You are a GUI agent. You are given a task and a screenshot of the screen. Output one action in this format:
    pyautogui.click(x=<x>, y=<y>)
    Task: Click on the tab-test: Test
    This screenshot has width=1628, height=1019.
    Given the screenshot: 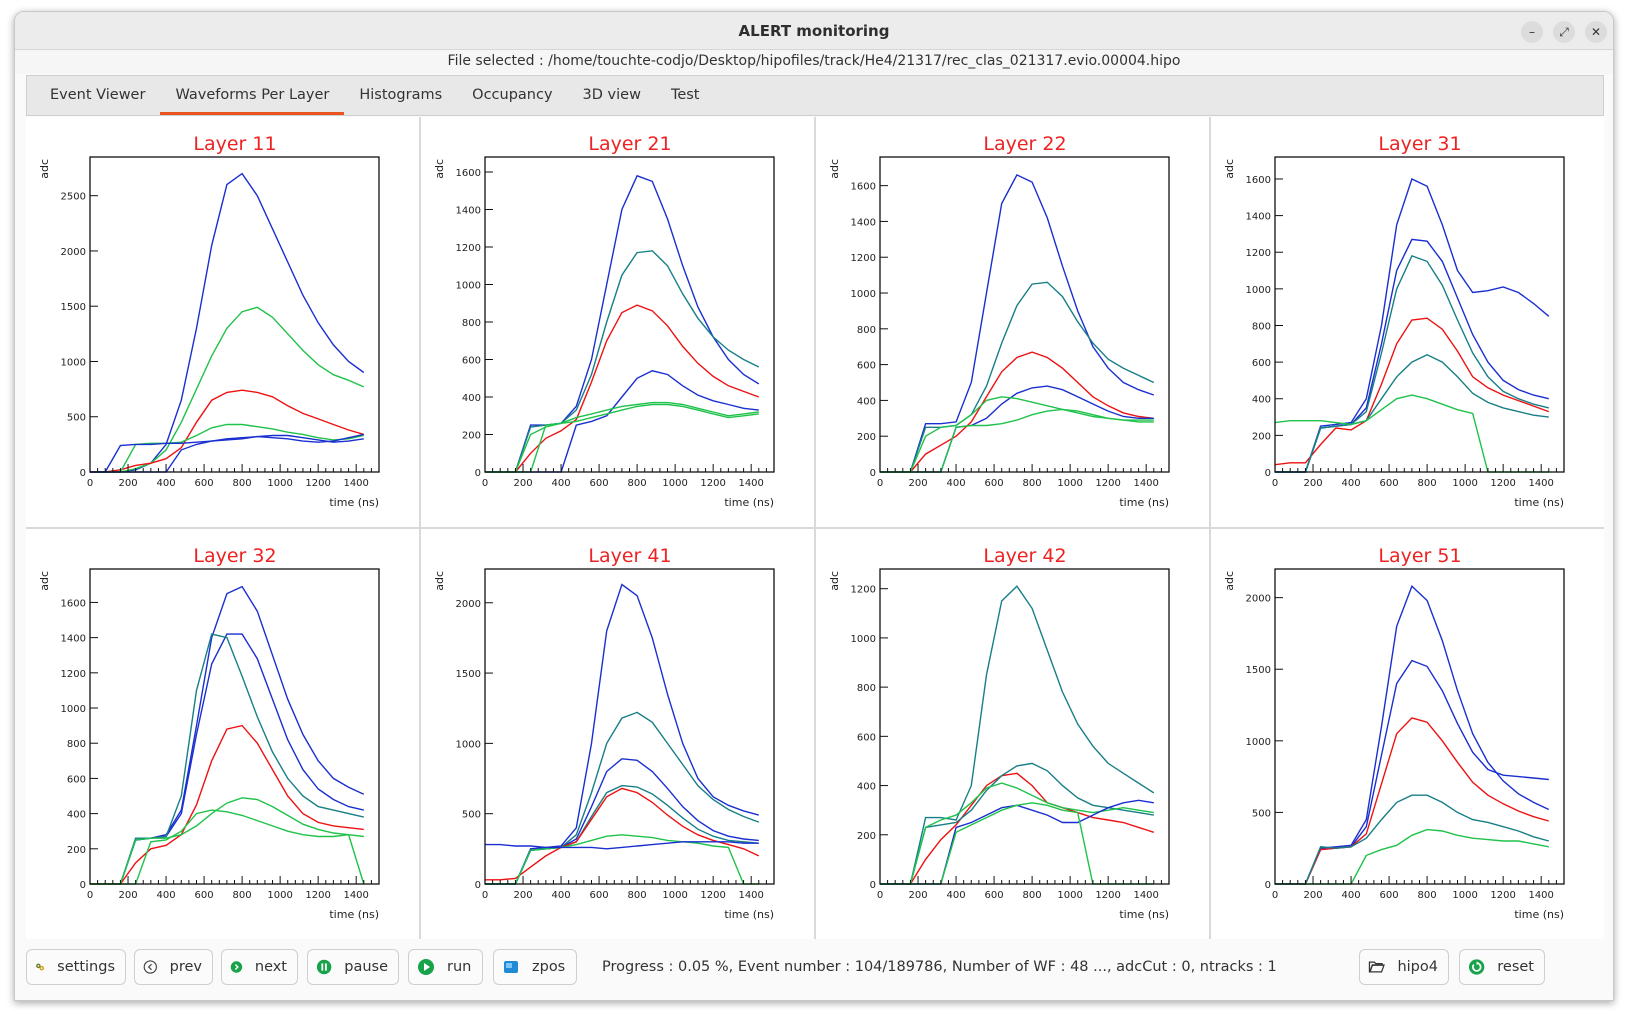 What is the action you would take?
    pyautogui.click(x=685, y=95)
    